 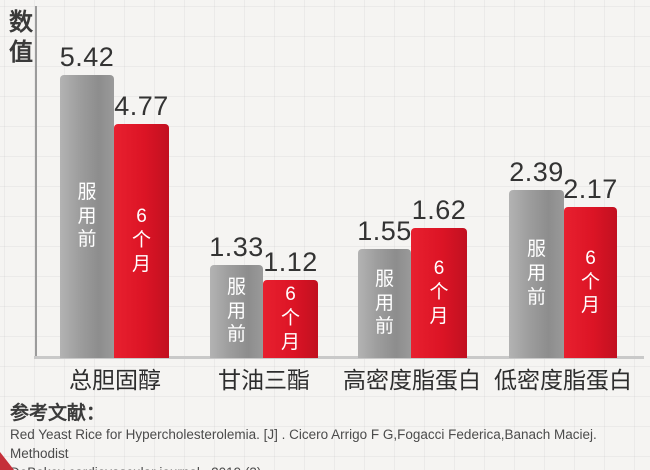 I want to click on bar-triglycerides-before: 1.33 服用前, so click(x=236, y=295).